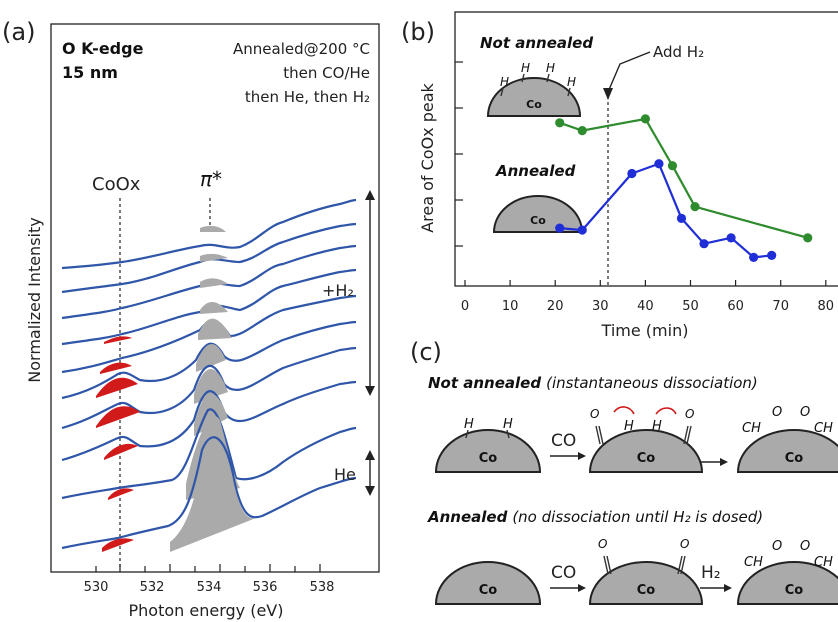 This screenshot has height=622, width=838. What do you see at coordinates (652, 383) in the screenshot?
I see `row1-caption-rest: (instantaneous dissociation)` at bounding box center [652, 383].